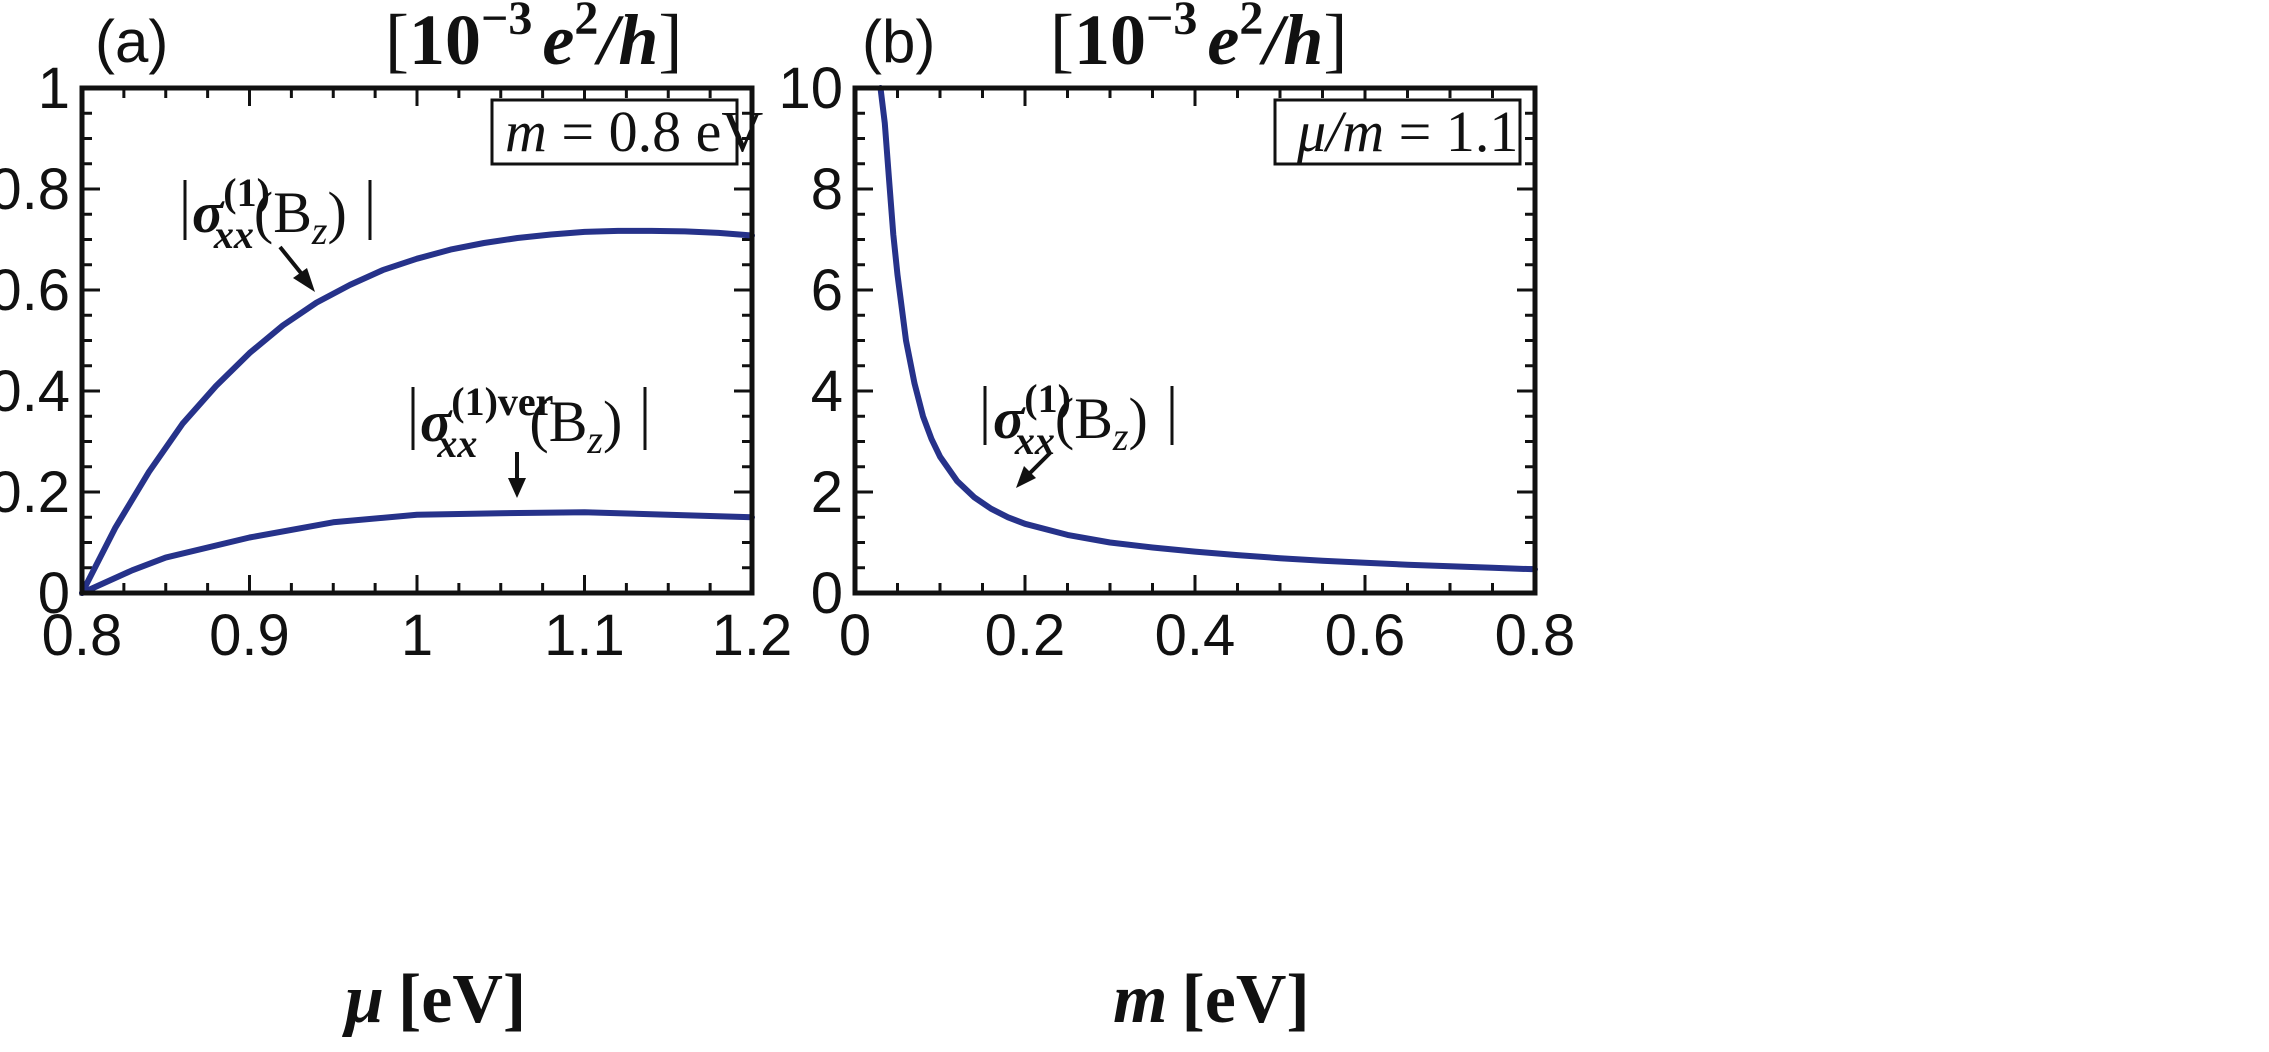 This screenshot has height=1052, width=2269. I want to click on panel-b-annotation-sigma: σ(1) xx(Bz), so click(1078, 432).